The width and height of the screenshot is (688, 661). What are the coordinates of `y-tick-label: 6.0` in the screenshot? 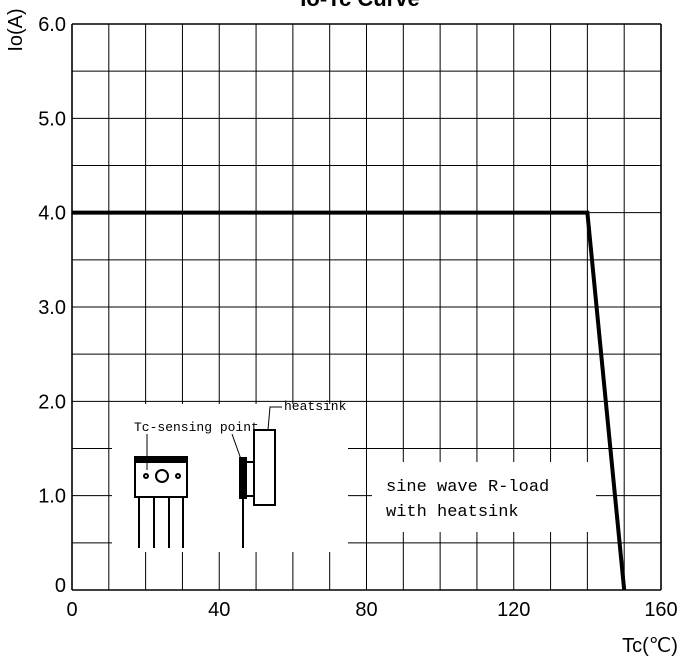 It's located at (52, 25).